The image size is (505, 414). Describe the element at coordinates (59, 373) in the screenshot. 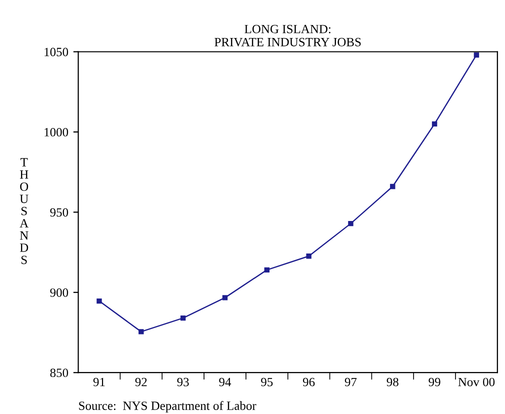

I see `y-tick-label: 850` at that location.